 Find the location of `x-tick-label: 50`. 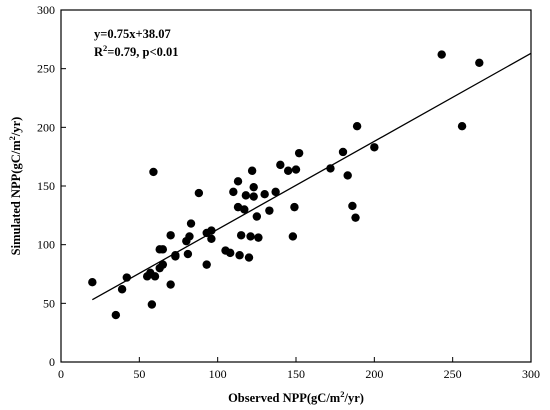

x-tick-label: 50 is located at coordinates (139, 374).